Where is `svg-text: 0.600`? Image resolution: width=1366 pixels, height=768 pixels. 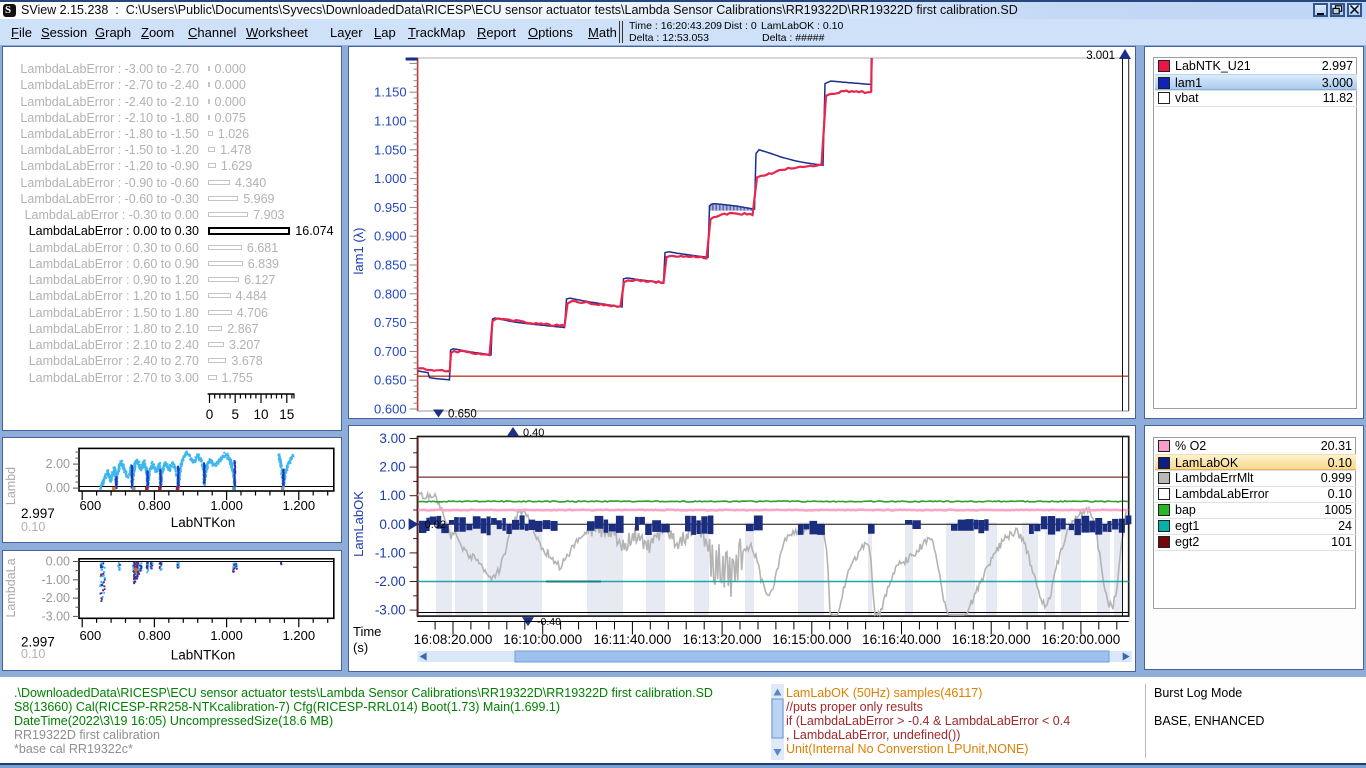
svg-text: 0.600 is located at coordinates (390, 409).